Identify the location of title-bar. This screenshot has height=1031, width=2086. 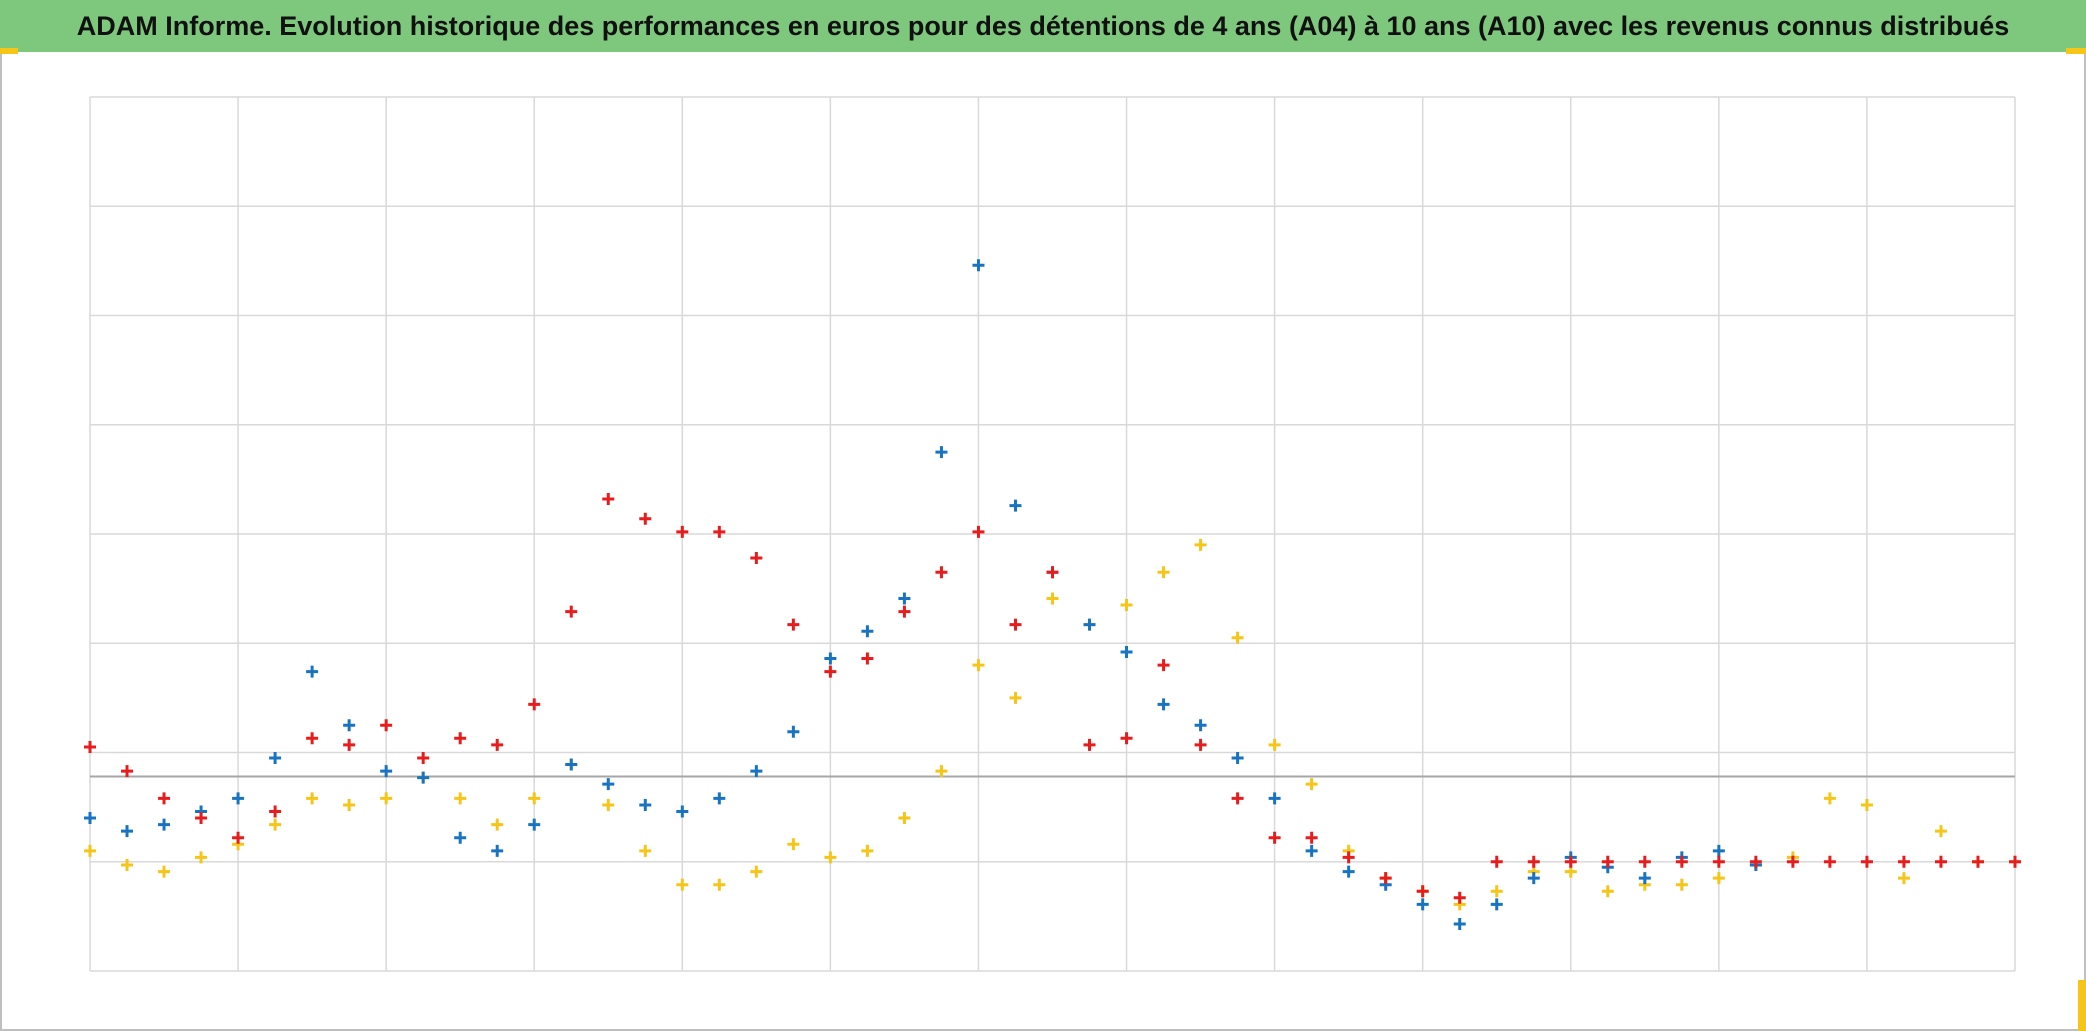
(1043, 26).